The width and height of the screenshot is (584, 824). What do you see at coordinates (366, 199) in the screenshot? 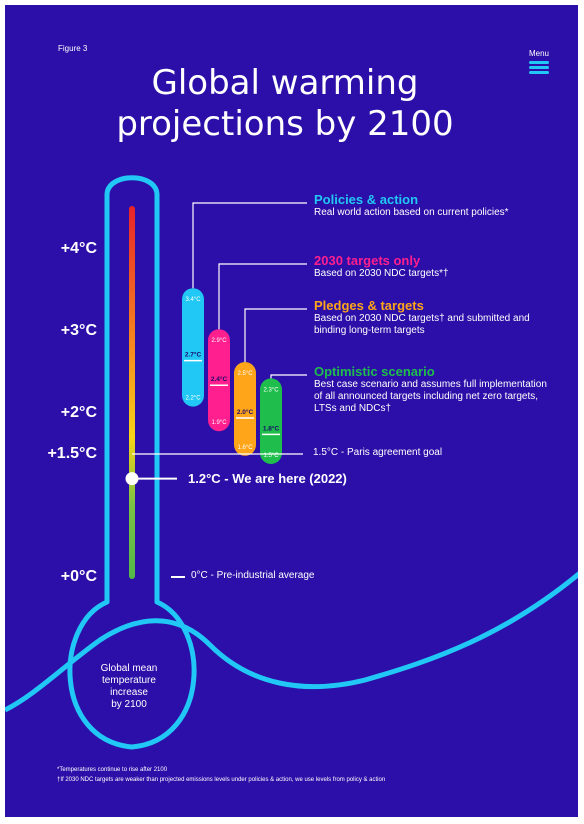
I see `scenario-title: Policies & action` at bounding box center [366, 199].